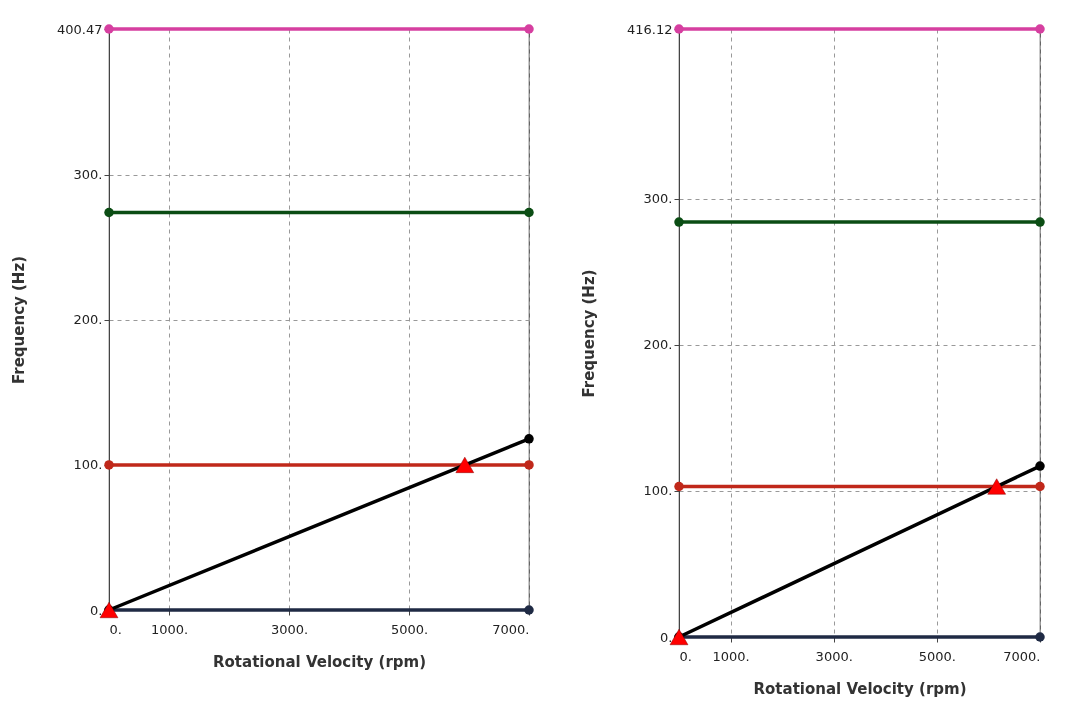 The height and width of the screenshot is (722, 1067). Describe the element at coordinates (96, 610) in the screenshot. I see `y-tick-label: 0.` at that location.